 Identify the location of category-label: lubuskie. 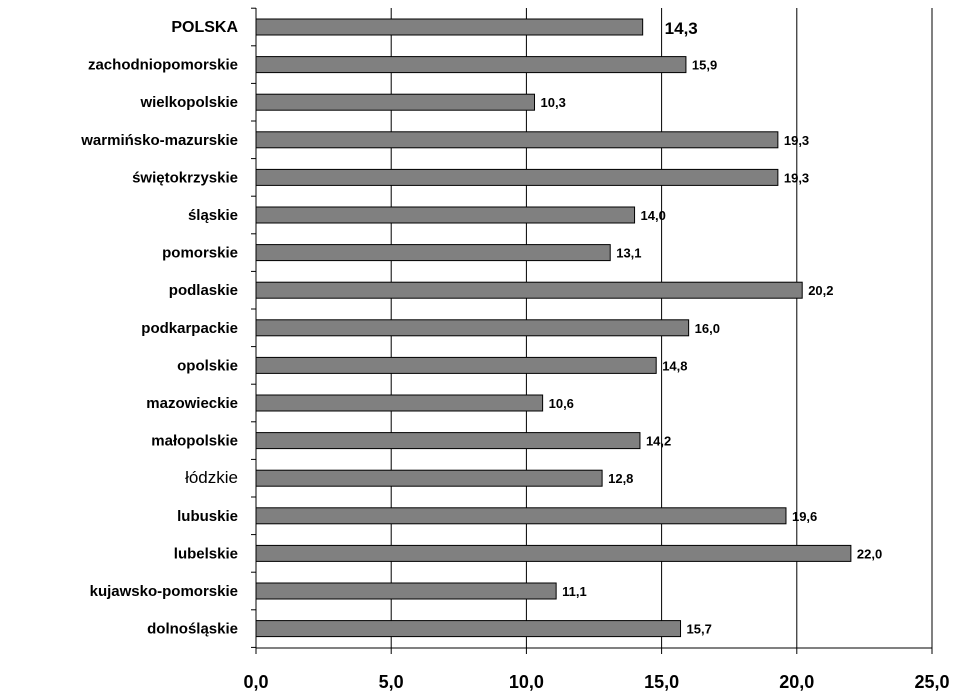
(207, 516).